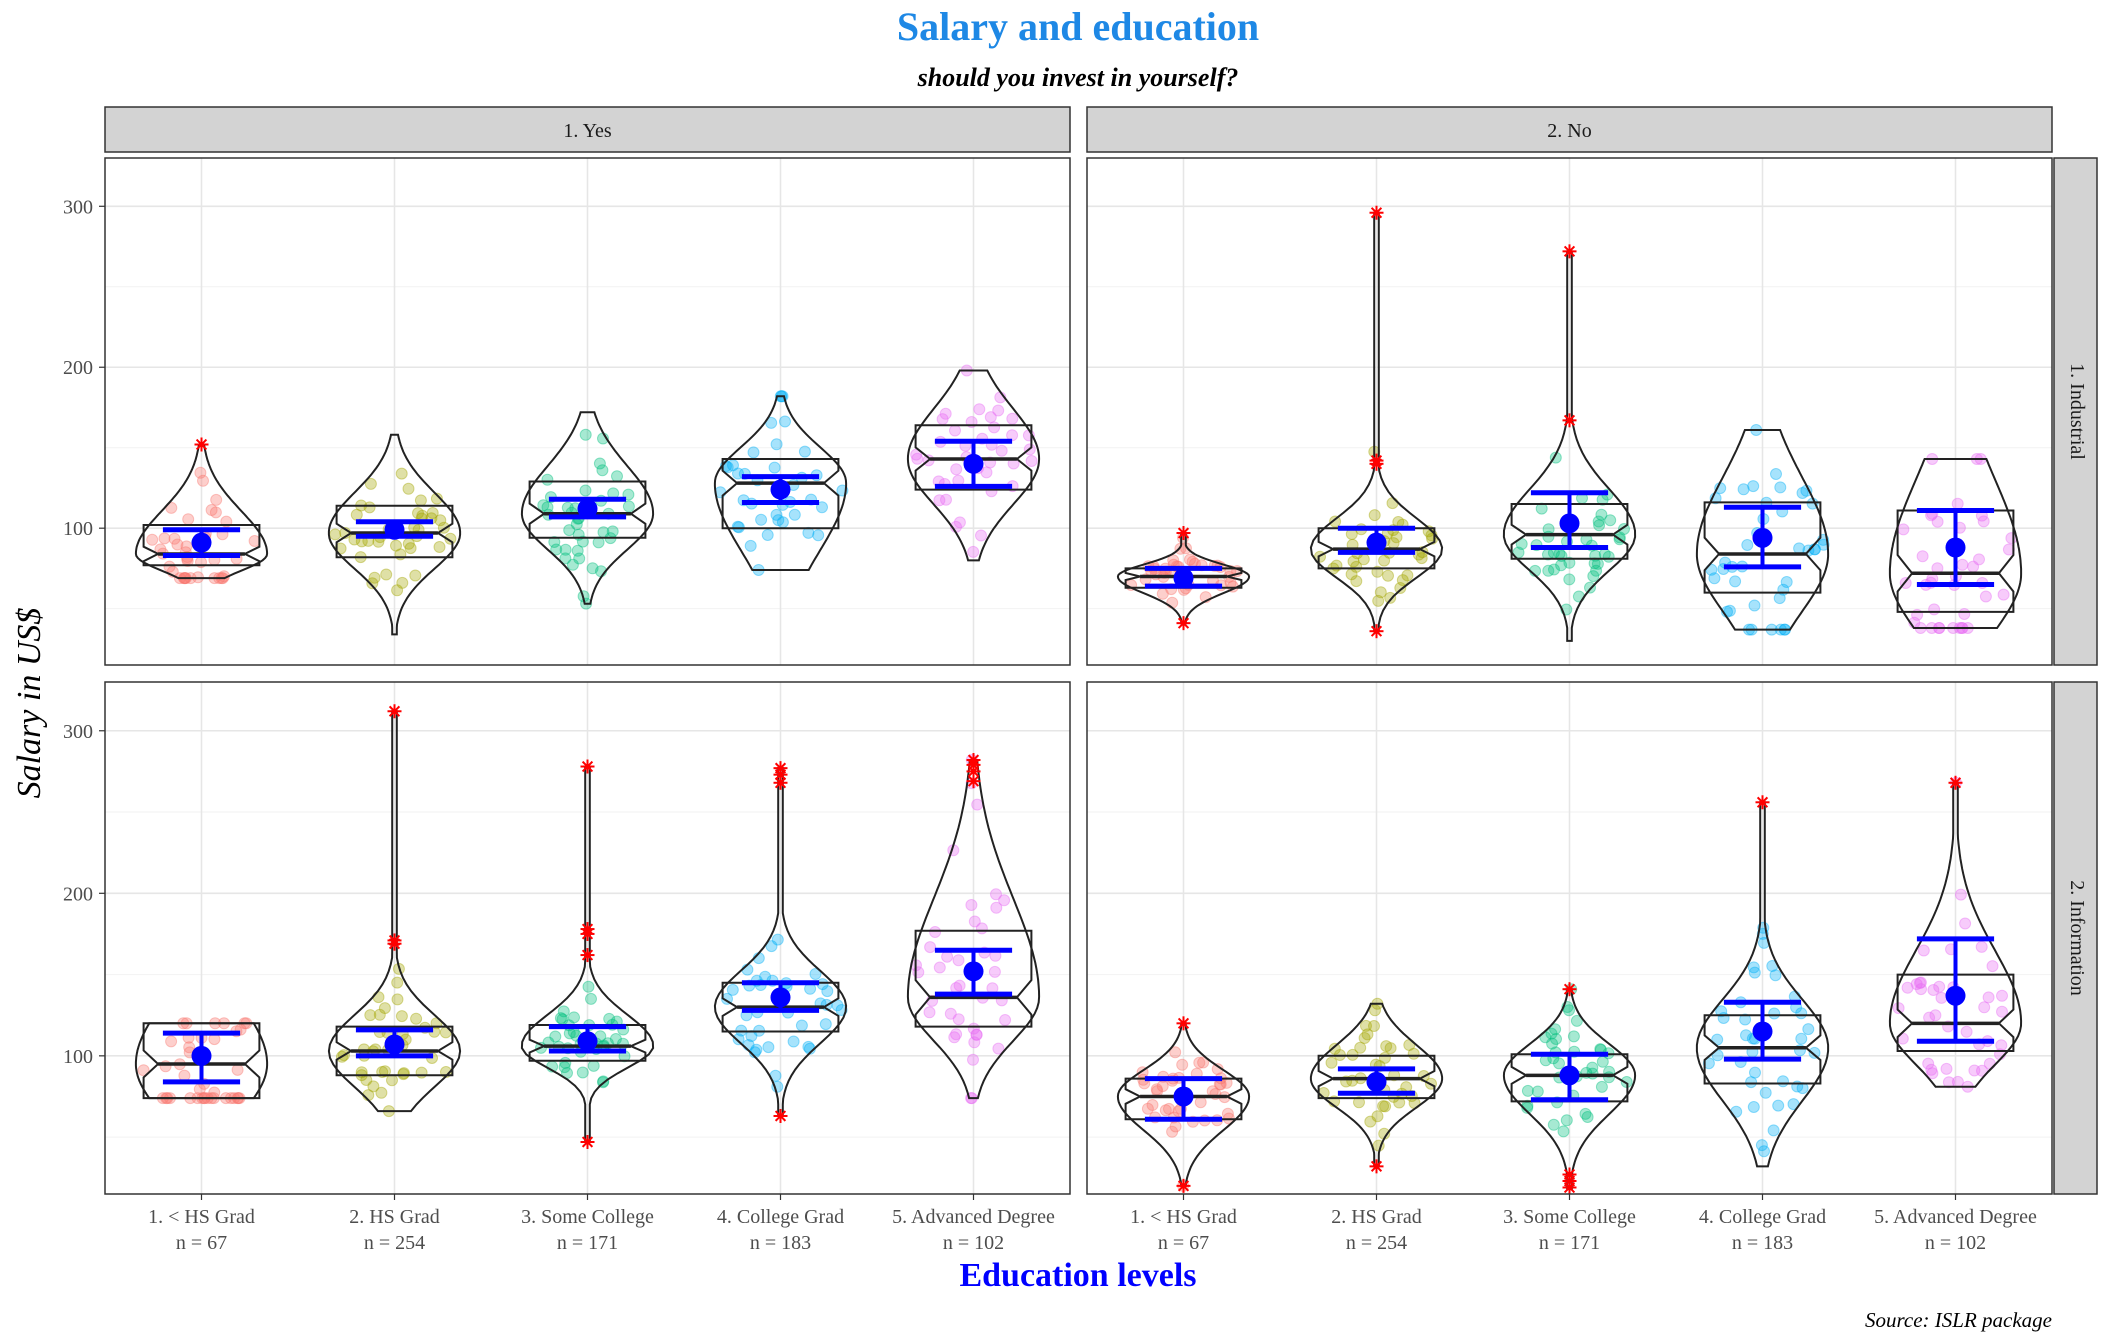 This screenshot has width=2112, height=1344. Describe the element at coordinates (78, 1057) in the screenshot. I see `y-tick-label: 100` at that location.